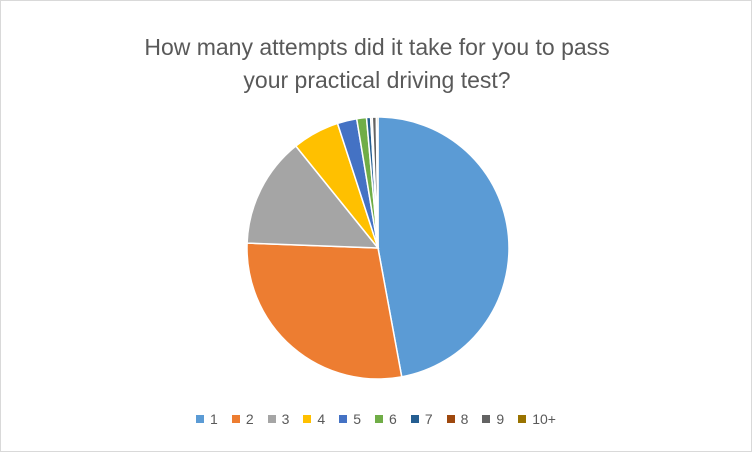  Describe the element at coordinates (242, 419) in the screenshot. I see `legend-item: 2` at that location.